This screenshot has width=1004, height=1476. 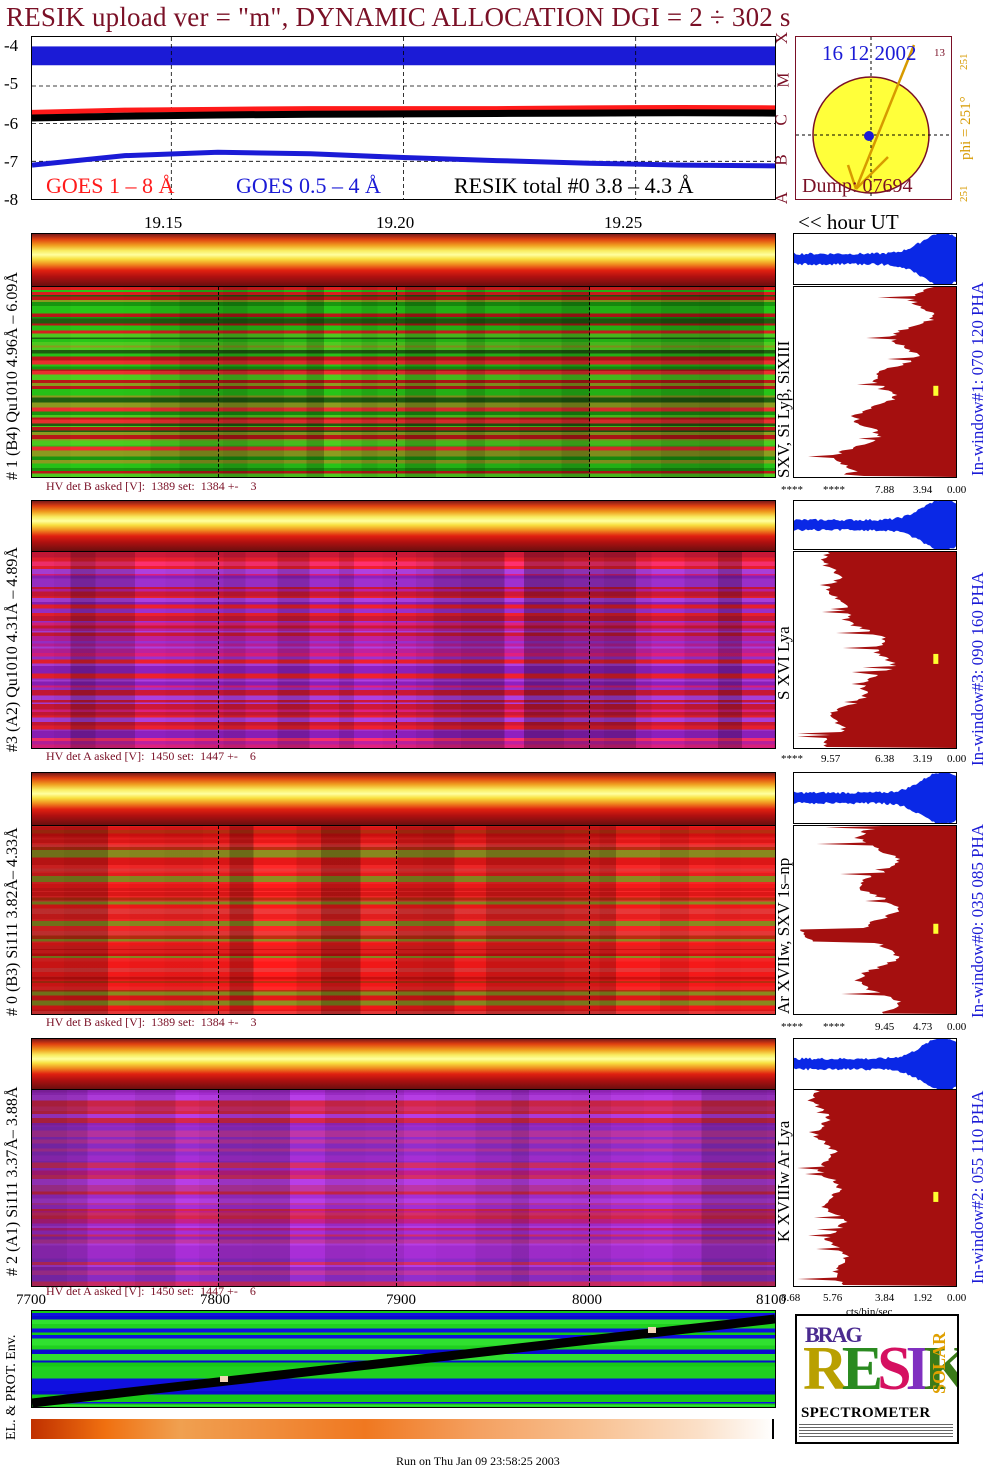 What do you see at coordinates (880, 1369) in the screenshot?
I see `logo-resik: RESIK` at bounding box center [880, 1369].